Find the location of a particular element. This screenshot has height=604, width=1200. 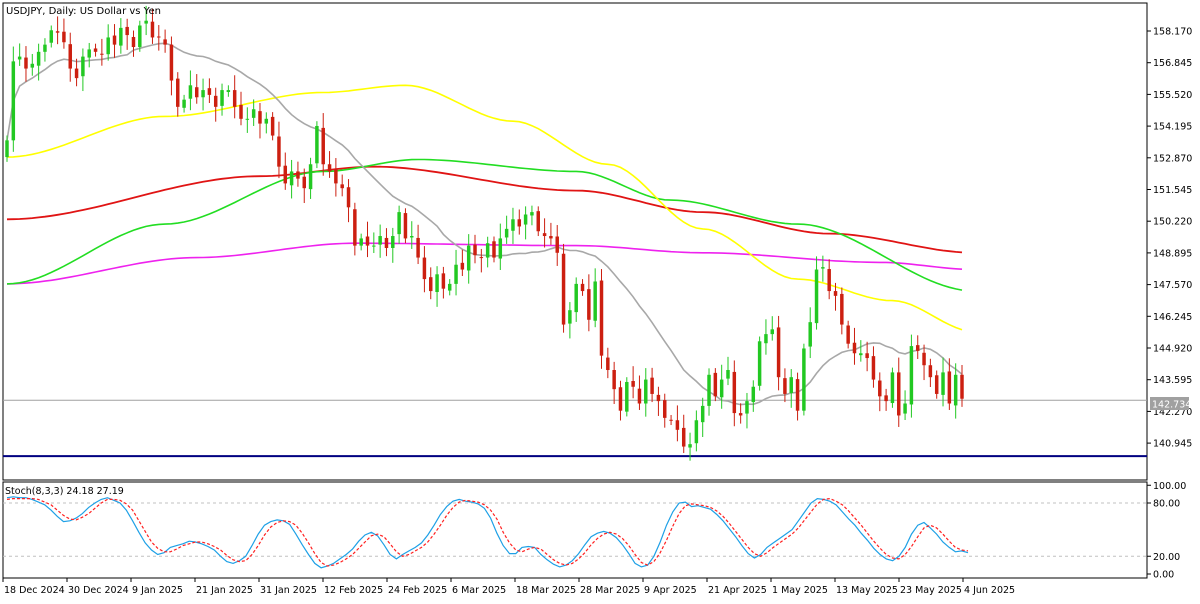

ma-magenta-line is located at coordinates (484, 263).